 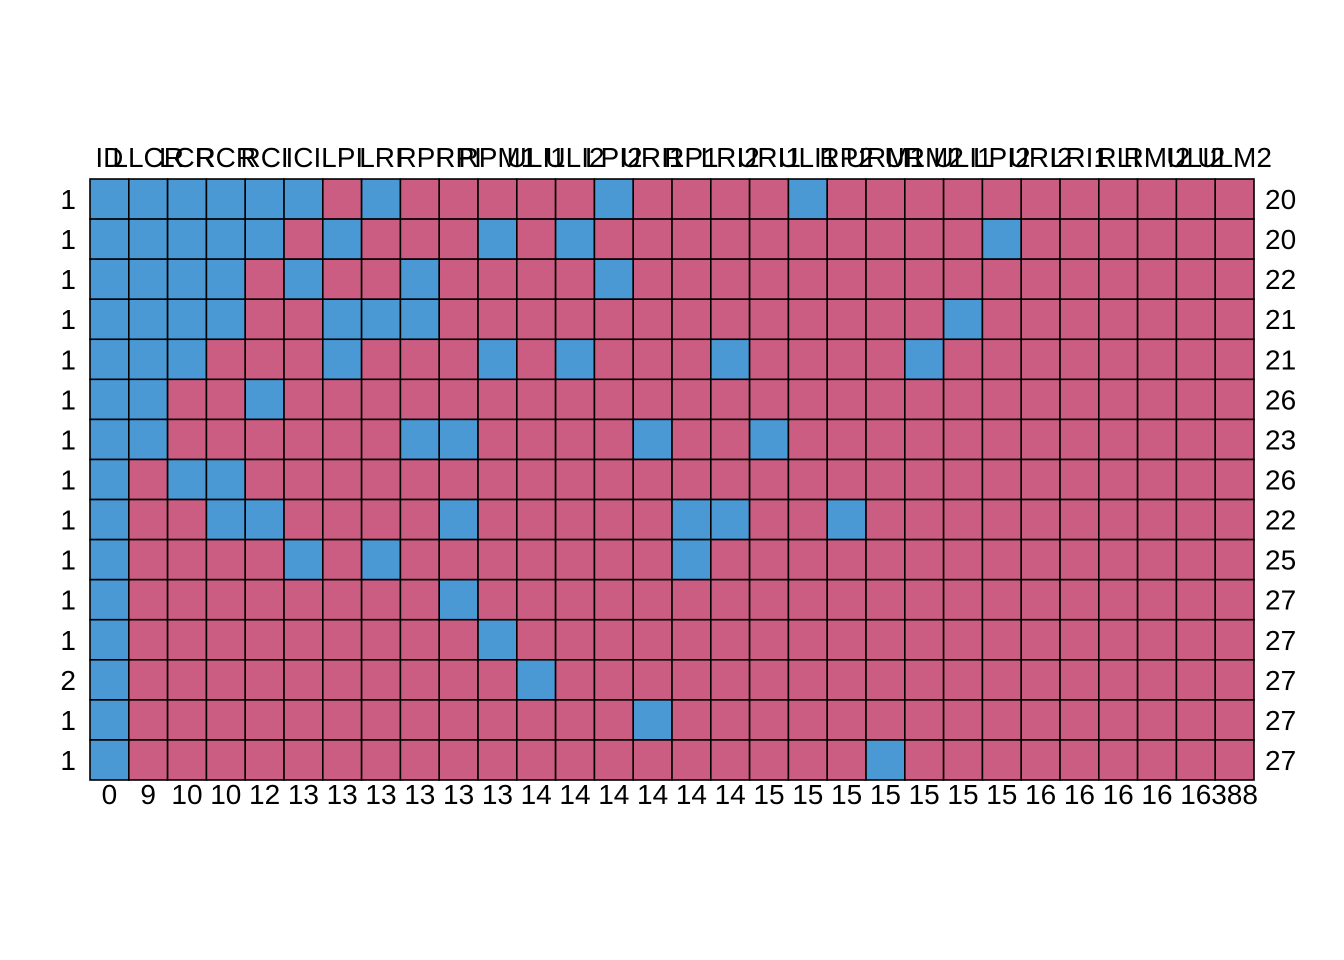 What do you see at coordinates (730, 794) in the screenshot?
I see `column-missing-count-label: 14` at bounding box center [730, 794].